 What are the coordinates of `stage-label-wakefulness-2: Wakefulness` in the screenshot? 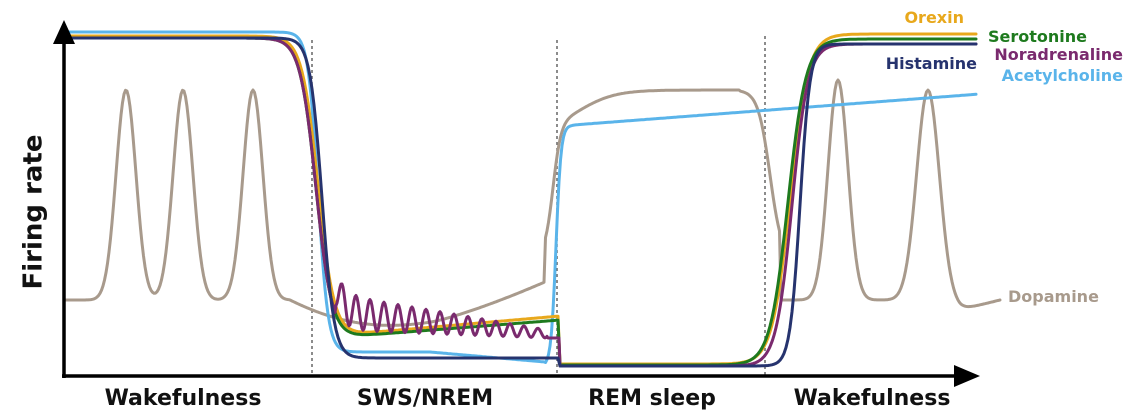 It's located at (872, 398).